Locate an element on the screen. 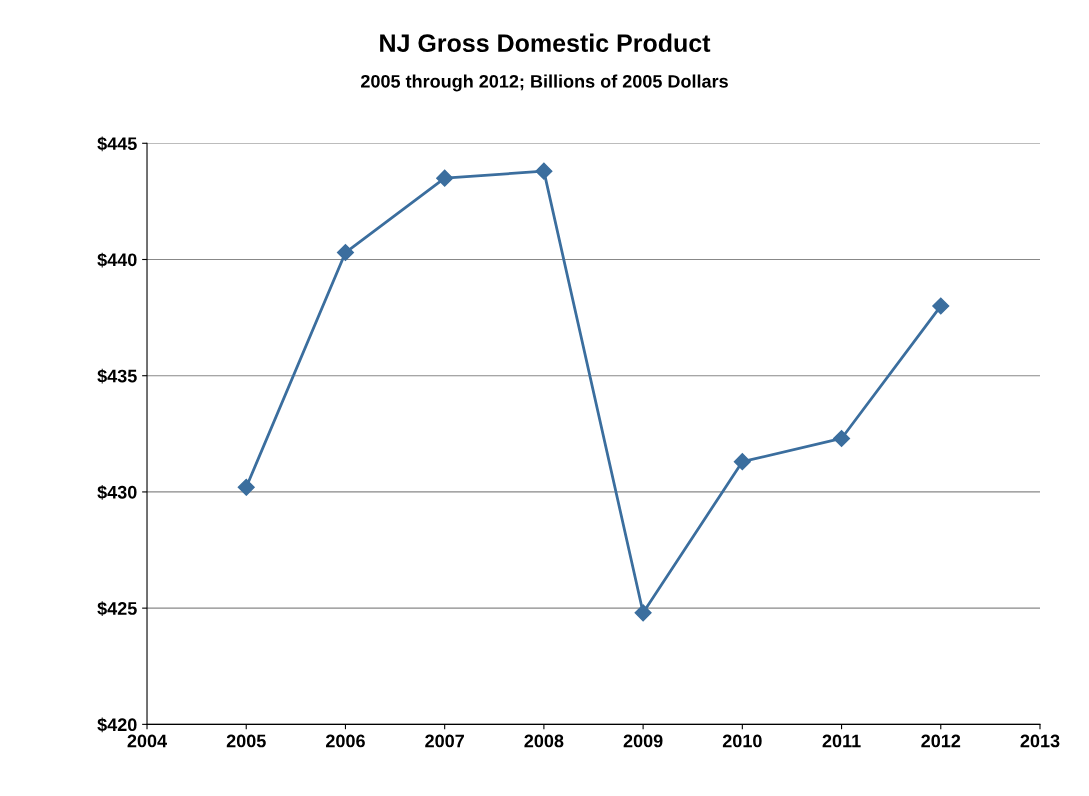  chart-subtitle: 2005 through 2012; Billions of 2005 Dollars is located at coordinates (544, 83).